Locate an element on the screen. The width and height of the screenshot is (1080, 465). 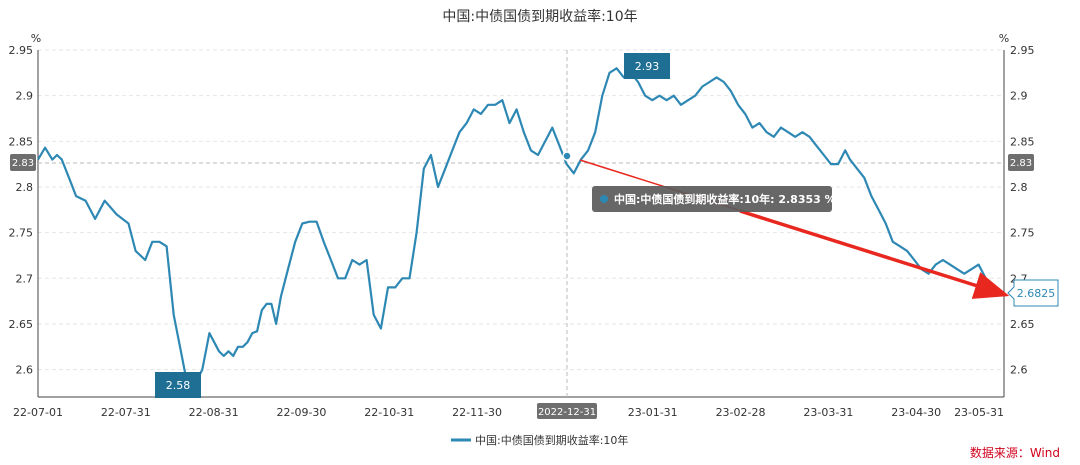
last-value-callout: 2.6825 is located at coordinates (1033, 293).